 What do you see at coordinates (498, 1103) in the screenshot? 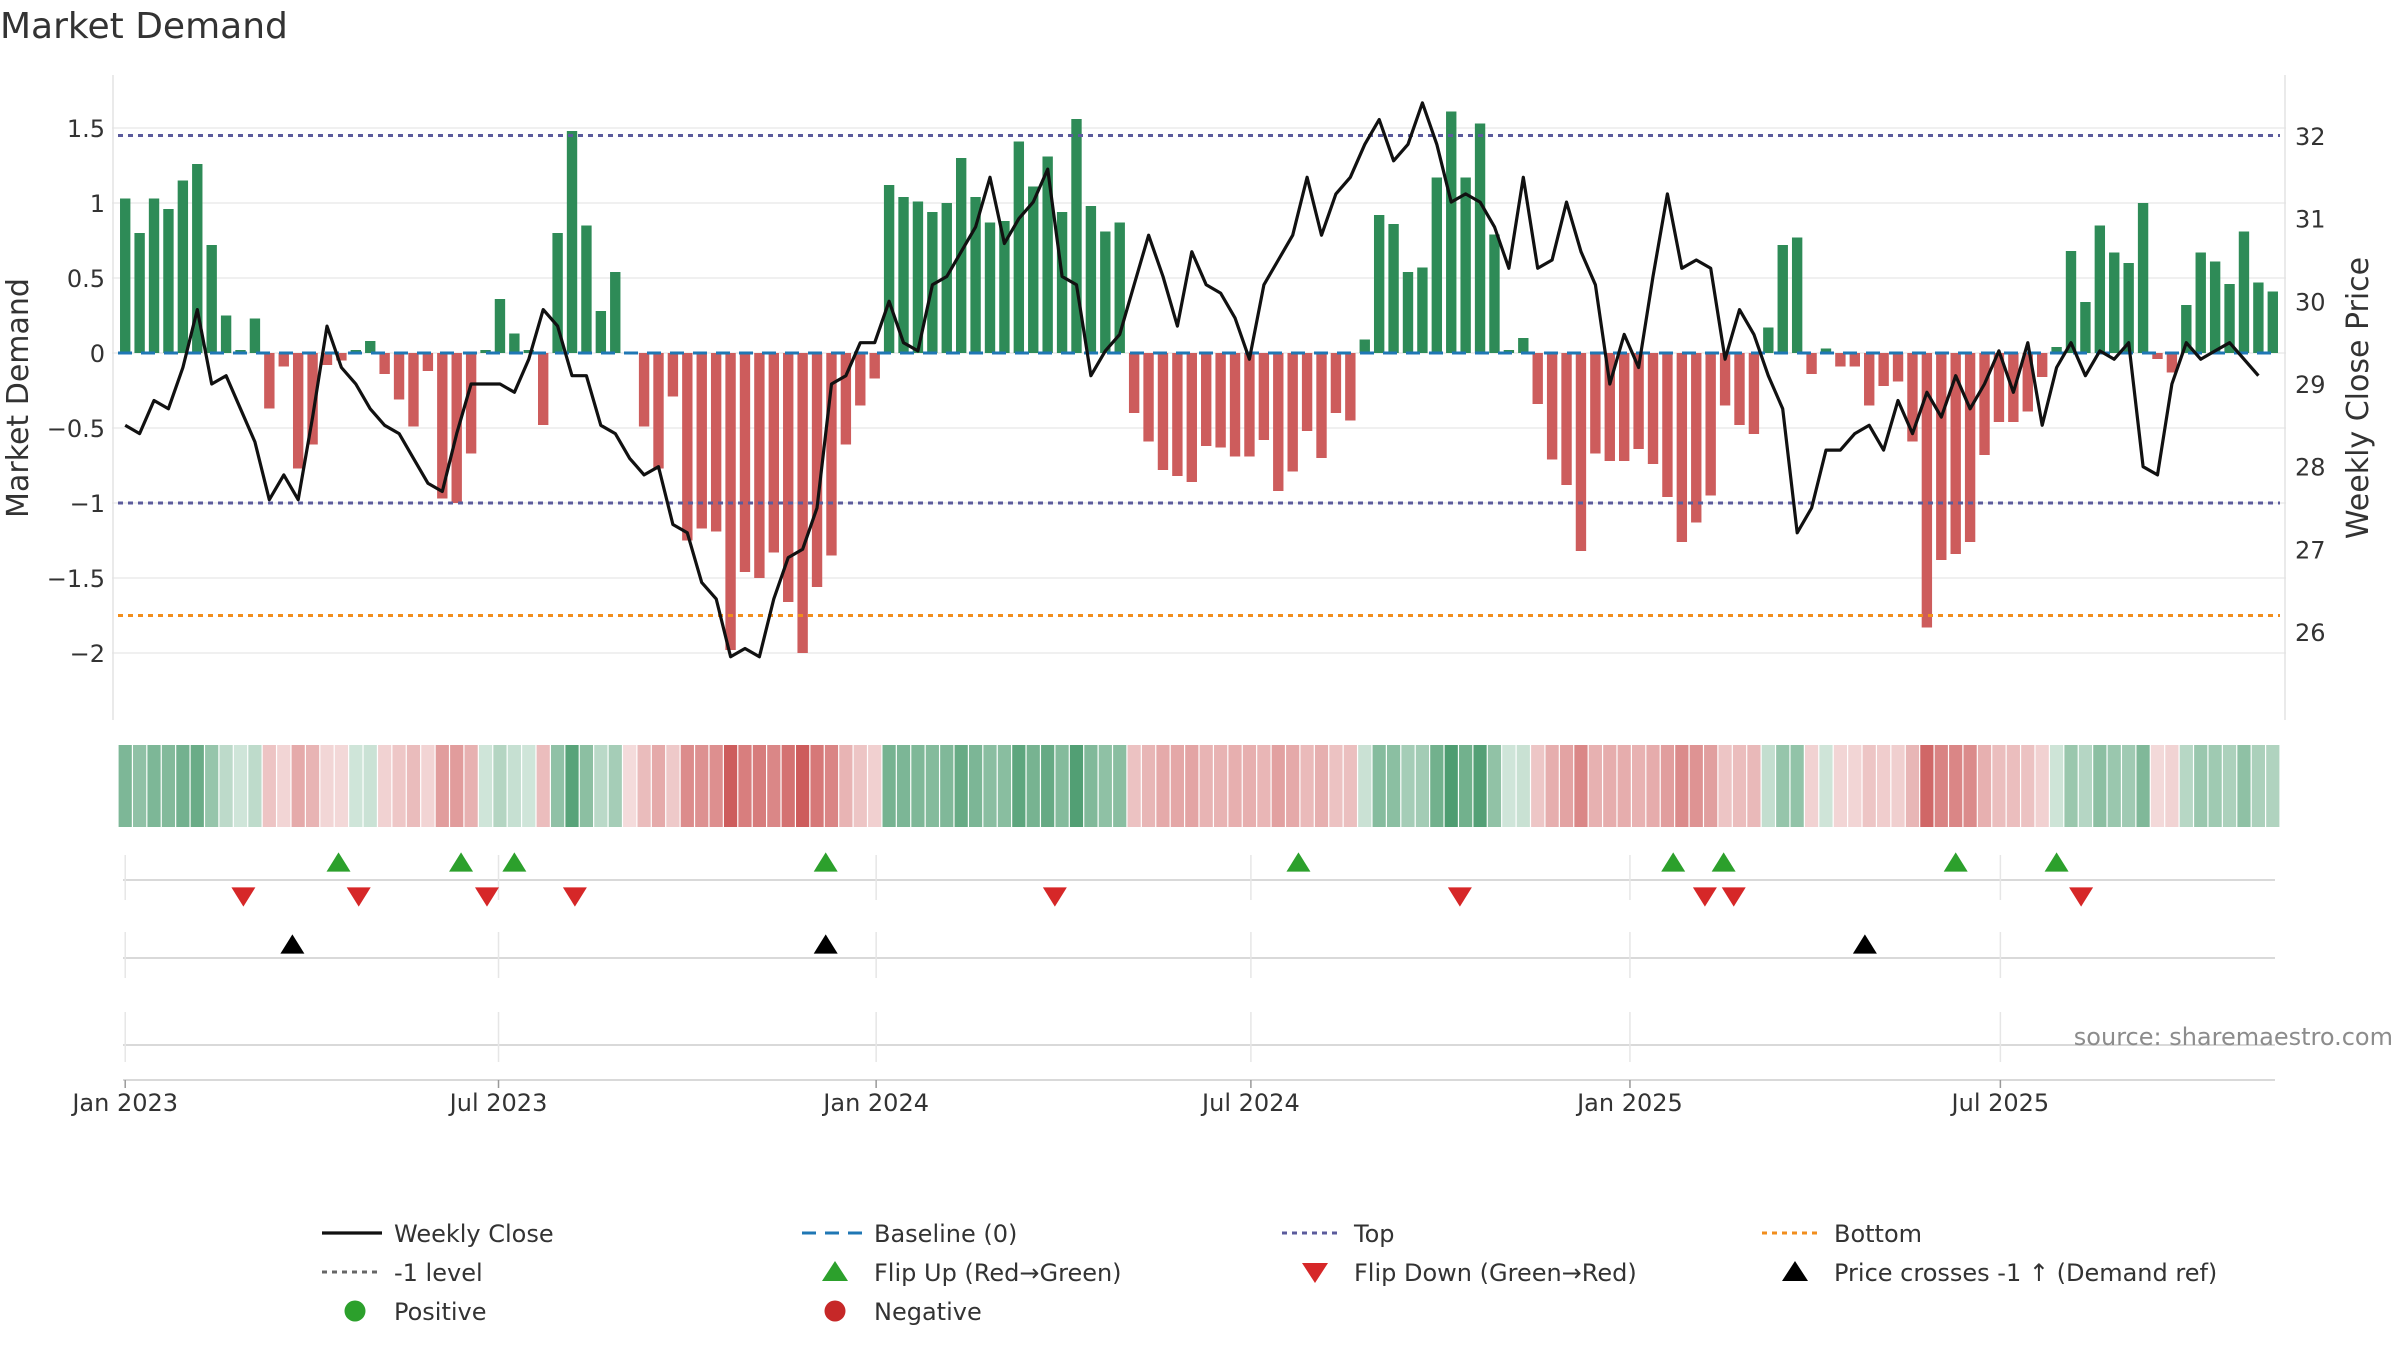
I see `x-tick-label: Jul 2023` at bounding box center [498, 1103].